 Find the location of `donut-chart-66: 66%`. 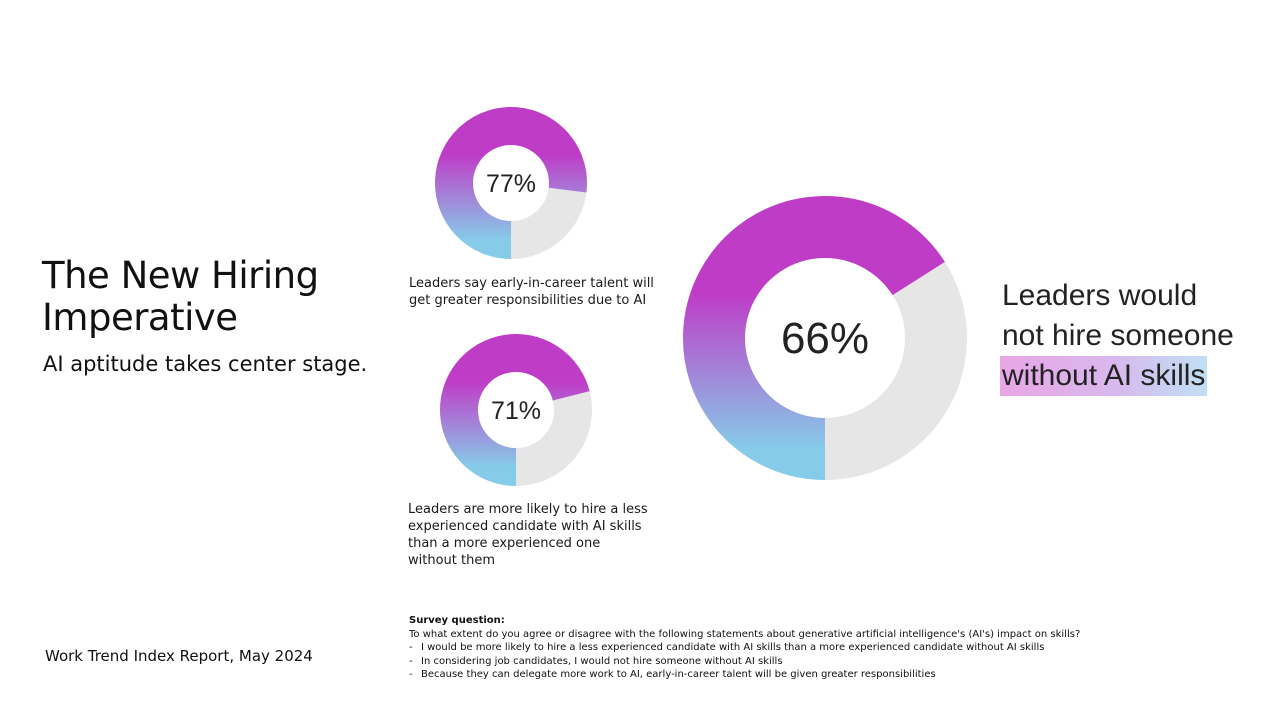

donut-chart-66: 66% is located at coordinates (825, 338).